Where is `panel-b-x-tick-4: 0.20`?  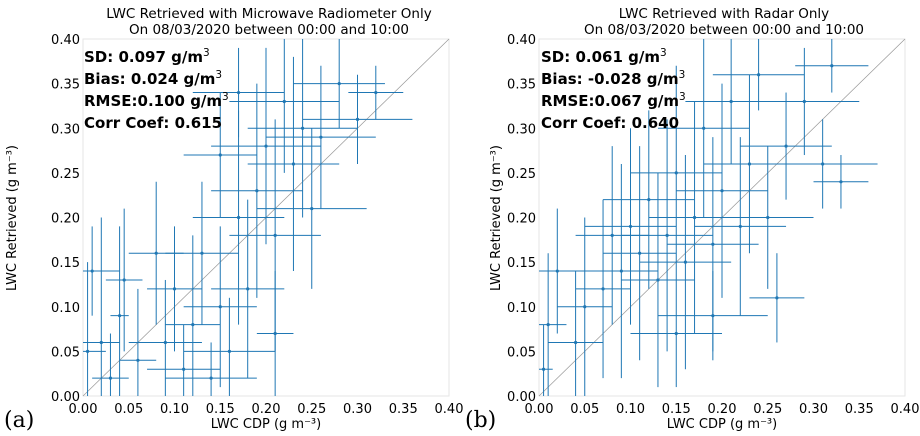 panel-b-x-tick-4: 0.20 is located at coordinates (722, 409).